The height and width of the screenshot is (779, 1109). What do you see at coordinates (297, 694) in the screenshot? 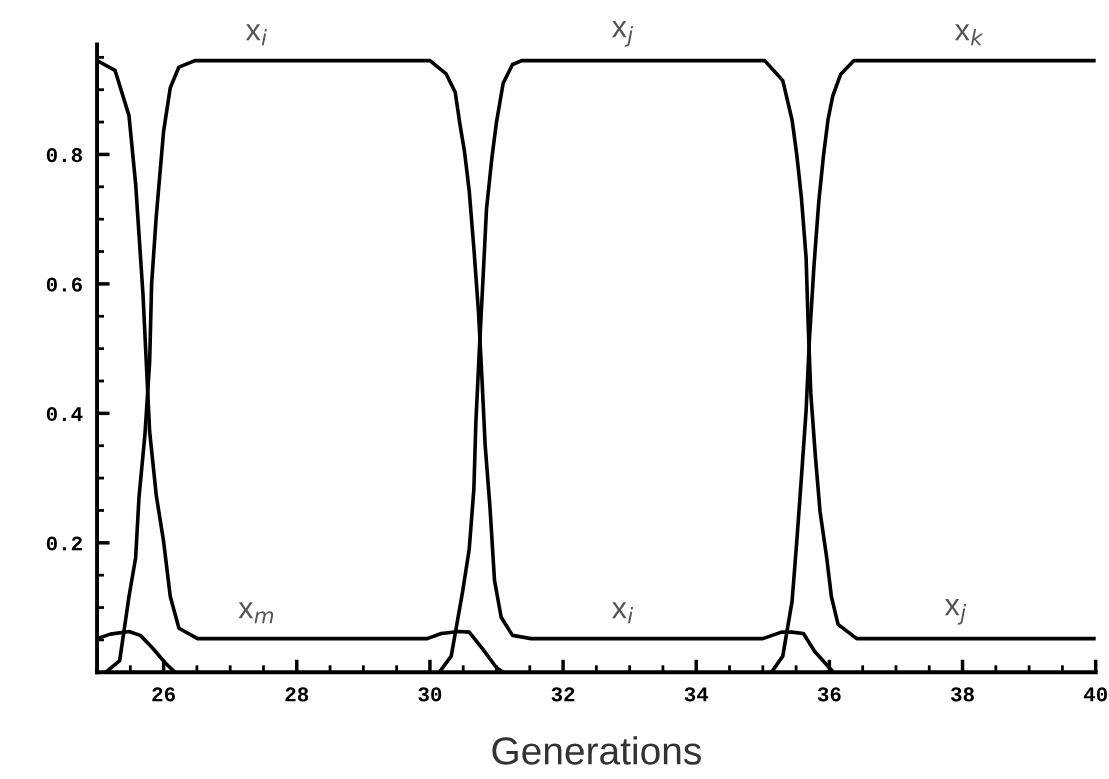
I see `x-tick-label: 28` at bounding box center [297, 694].